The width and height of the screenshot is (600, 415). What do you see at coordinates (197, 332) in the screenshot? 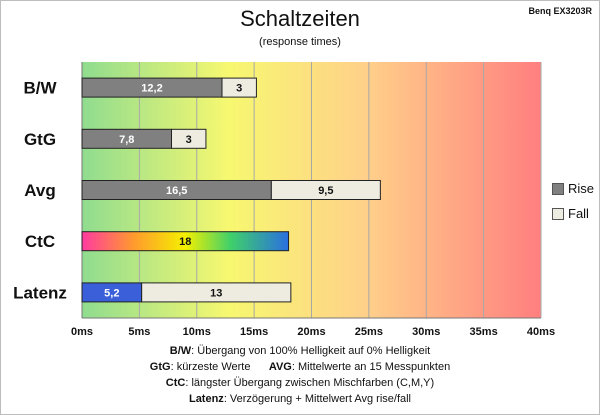
I see `x-tick-label: 10ms` at bounding box center [197, 332].